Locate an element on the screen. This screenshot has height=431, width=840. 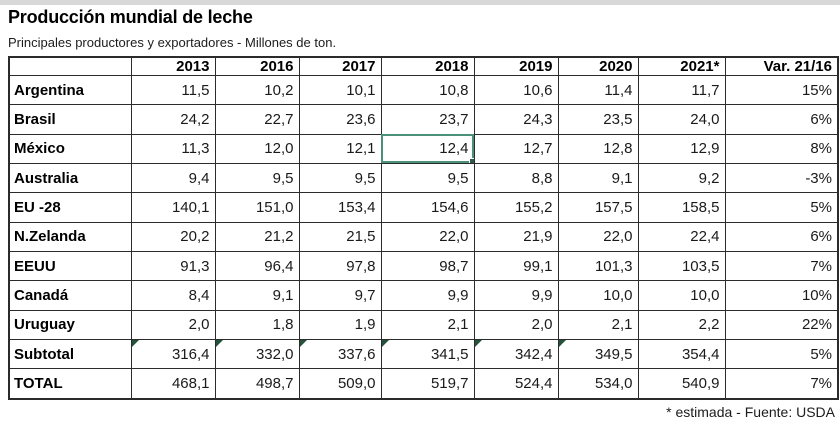
cell: 22,7 is located at coordinates (257, 119).